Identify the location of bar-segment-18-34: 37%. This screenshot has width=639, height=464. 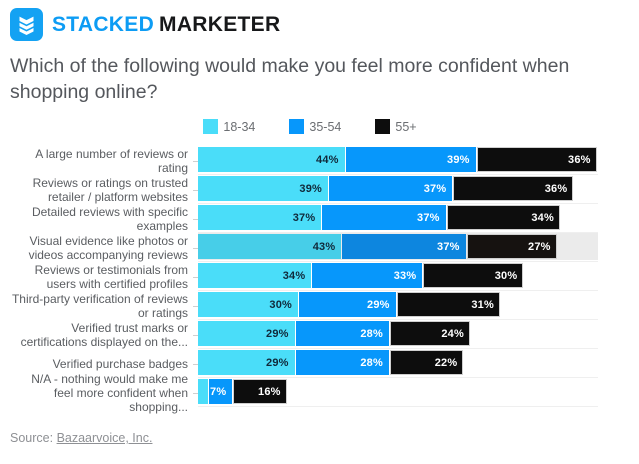
(260, 217).